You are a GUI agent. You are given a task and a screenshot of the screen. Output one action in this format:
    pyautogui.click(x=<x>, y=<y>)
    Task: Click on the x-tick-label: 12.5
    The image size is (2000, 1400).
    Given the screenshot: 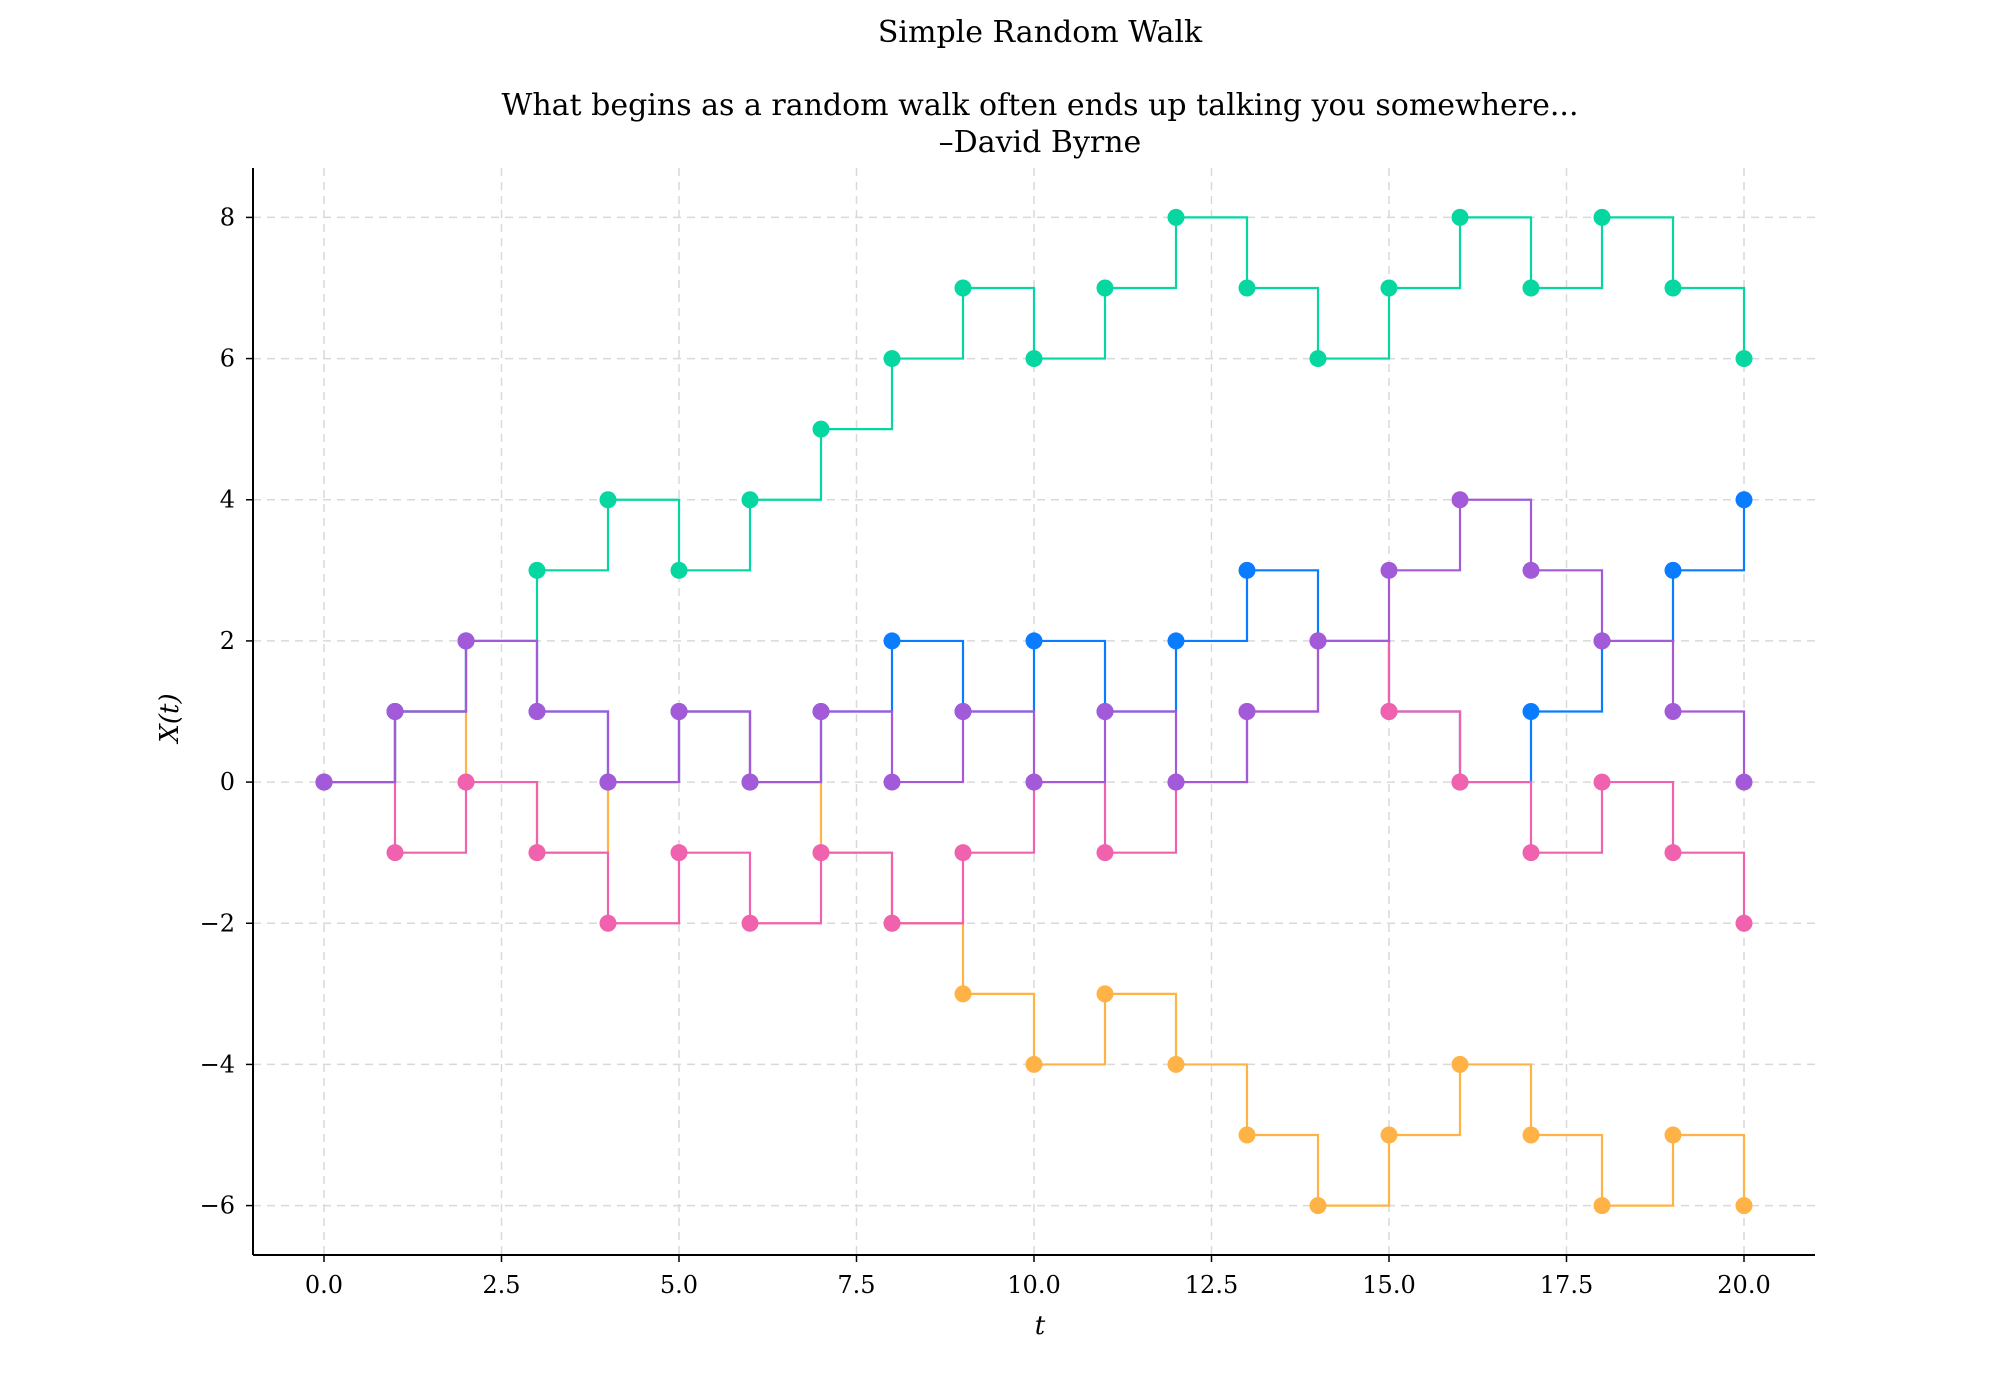 What is the action you would take?
    pyautogui.click(x=1211, y=1285)
    